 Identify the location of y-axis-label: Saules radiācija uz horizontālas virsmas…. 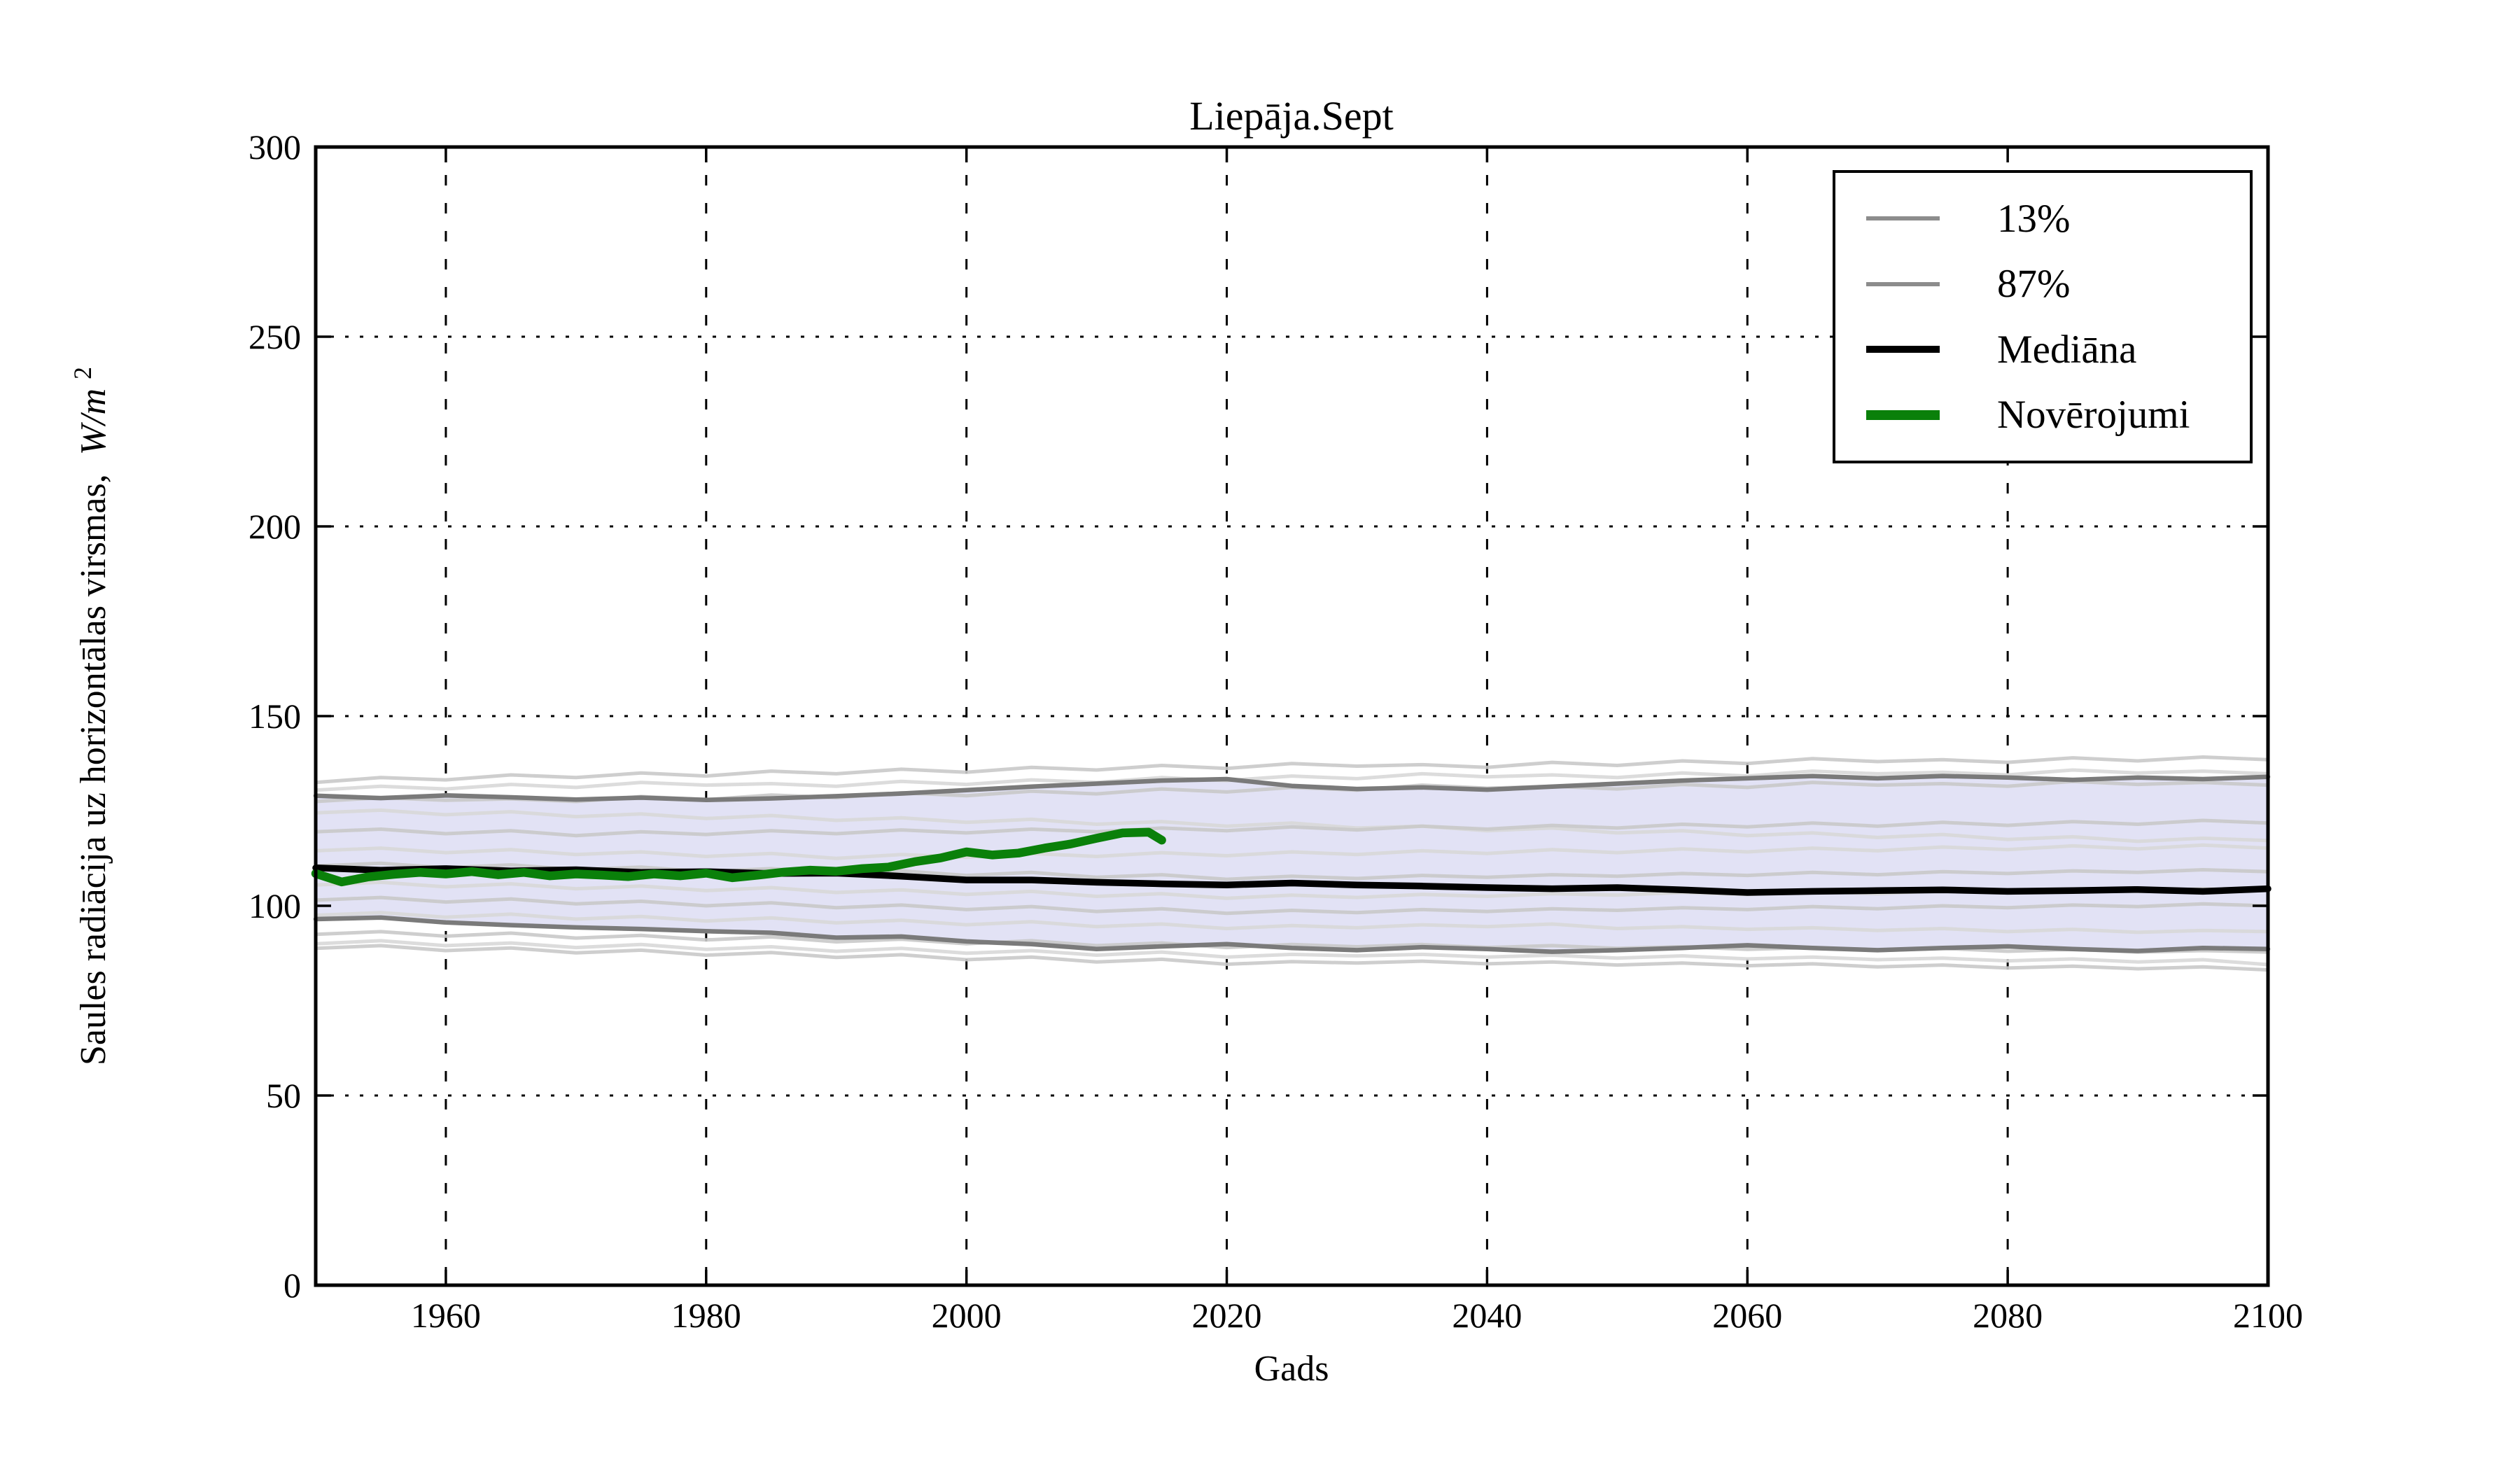
(91, 716).